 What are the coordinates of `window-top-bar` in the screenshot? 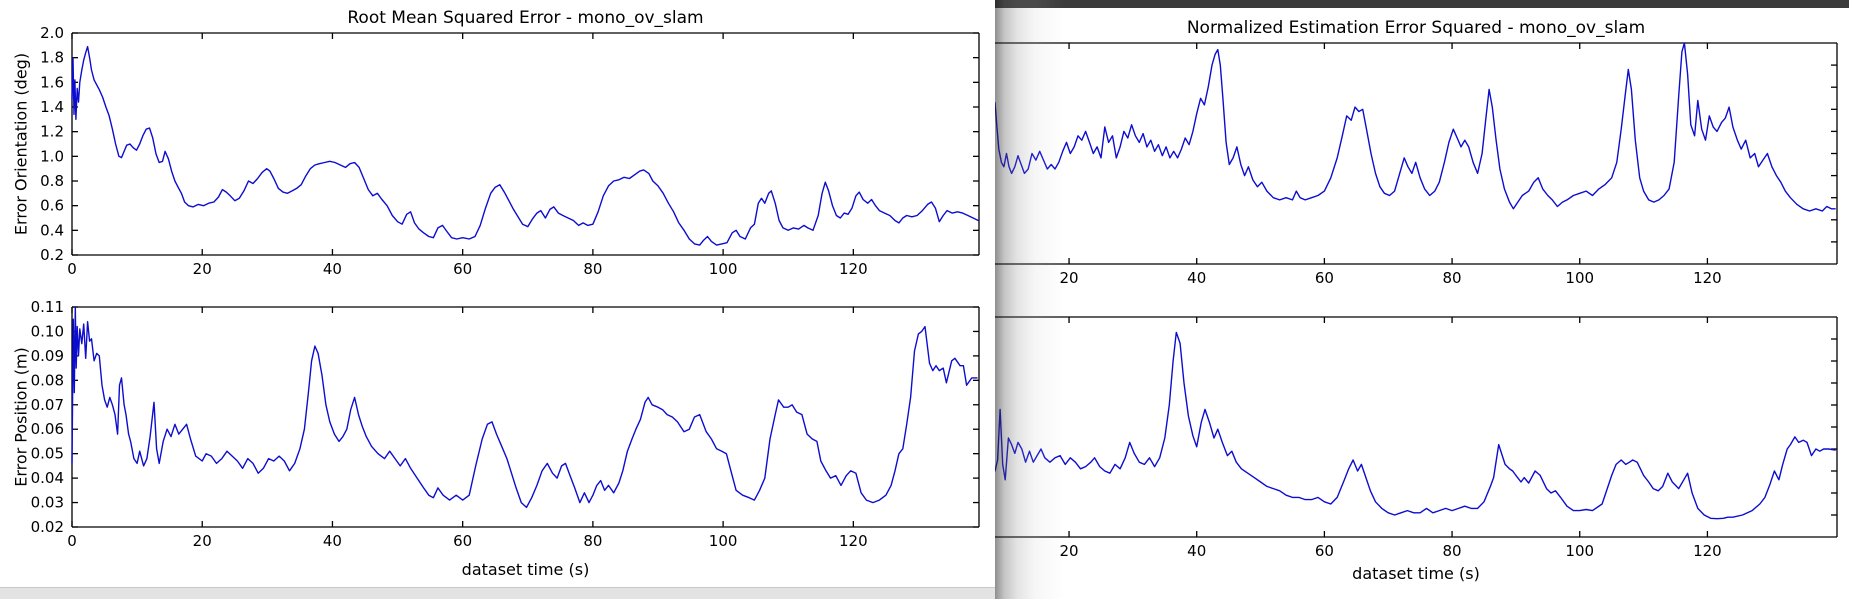 It's located at (1422, 4).